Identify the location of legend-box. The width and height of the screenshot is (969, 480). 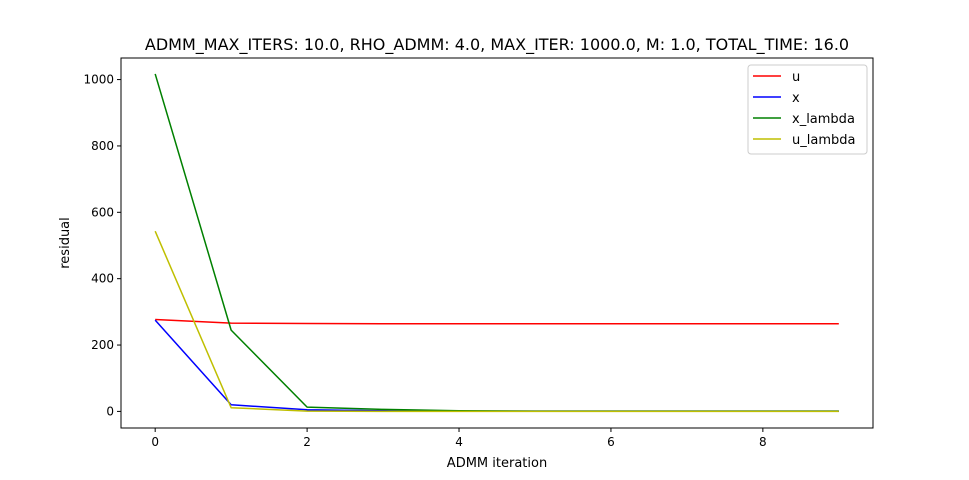
(807, 109).